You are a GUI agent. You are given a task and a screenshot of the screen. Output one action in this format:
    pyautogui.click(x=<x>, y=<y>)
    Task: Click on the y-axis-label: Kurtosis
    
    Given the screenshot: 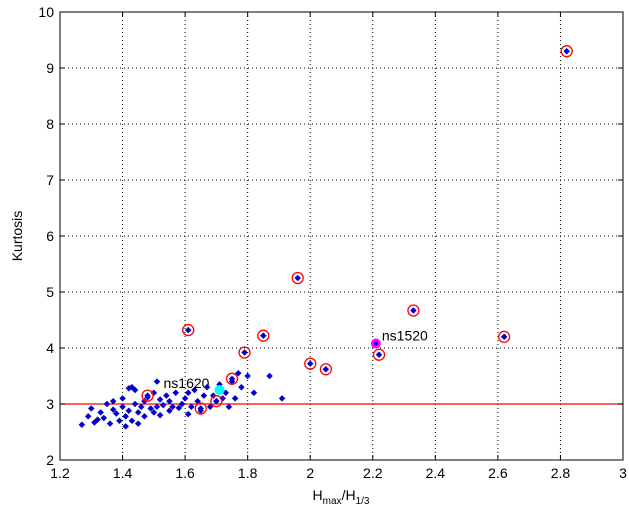 What is the action you would take?
    pyautogui.click(x=17, y=236)
    